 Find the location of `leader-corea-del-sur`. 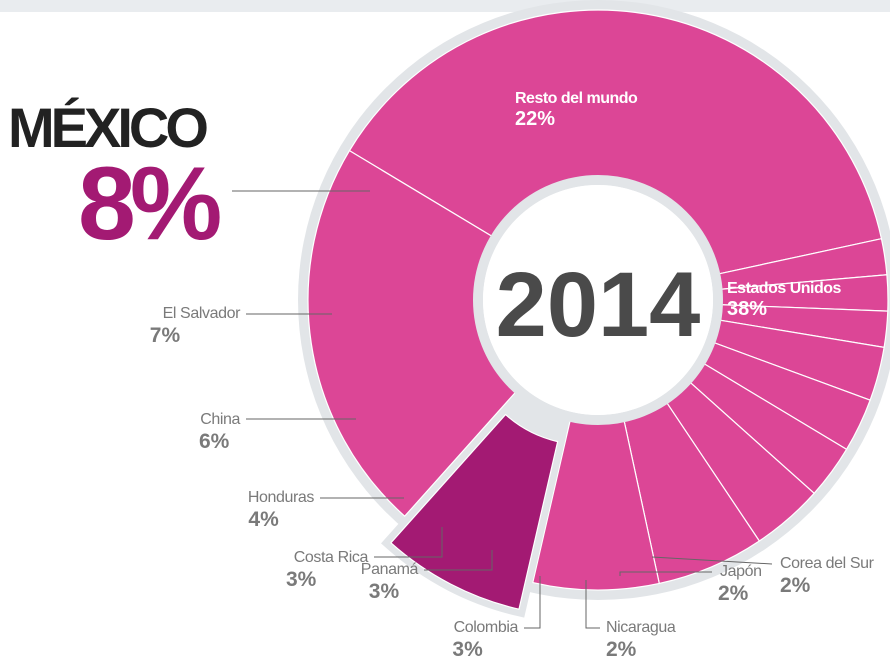

leader-corea-del-sur is located at coordinates (712, 560).